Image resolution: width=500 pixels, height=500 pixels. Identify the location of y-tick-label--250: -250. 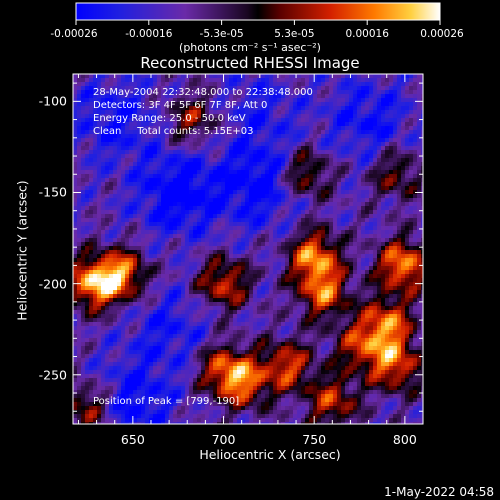
(52, 375).